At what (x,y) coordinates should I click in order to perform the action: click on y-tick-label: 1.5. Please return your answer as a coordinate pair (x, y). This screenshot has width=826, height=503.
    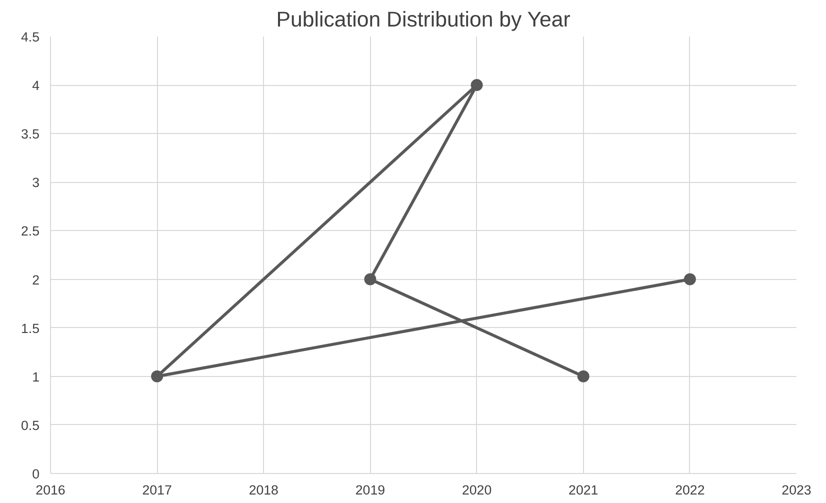
    Looking at the image, I should click on (30, 328).